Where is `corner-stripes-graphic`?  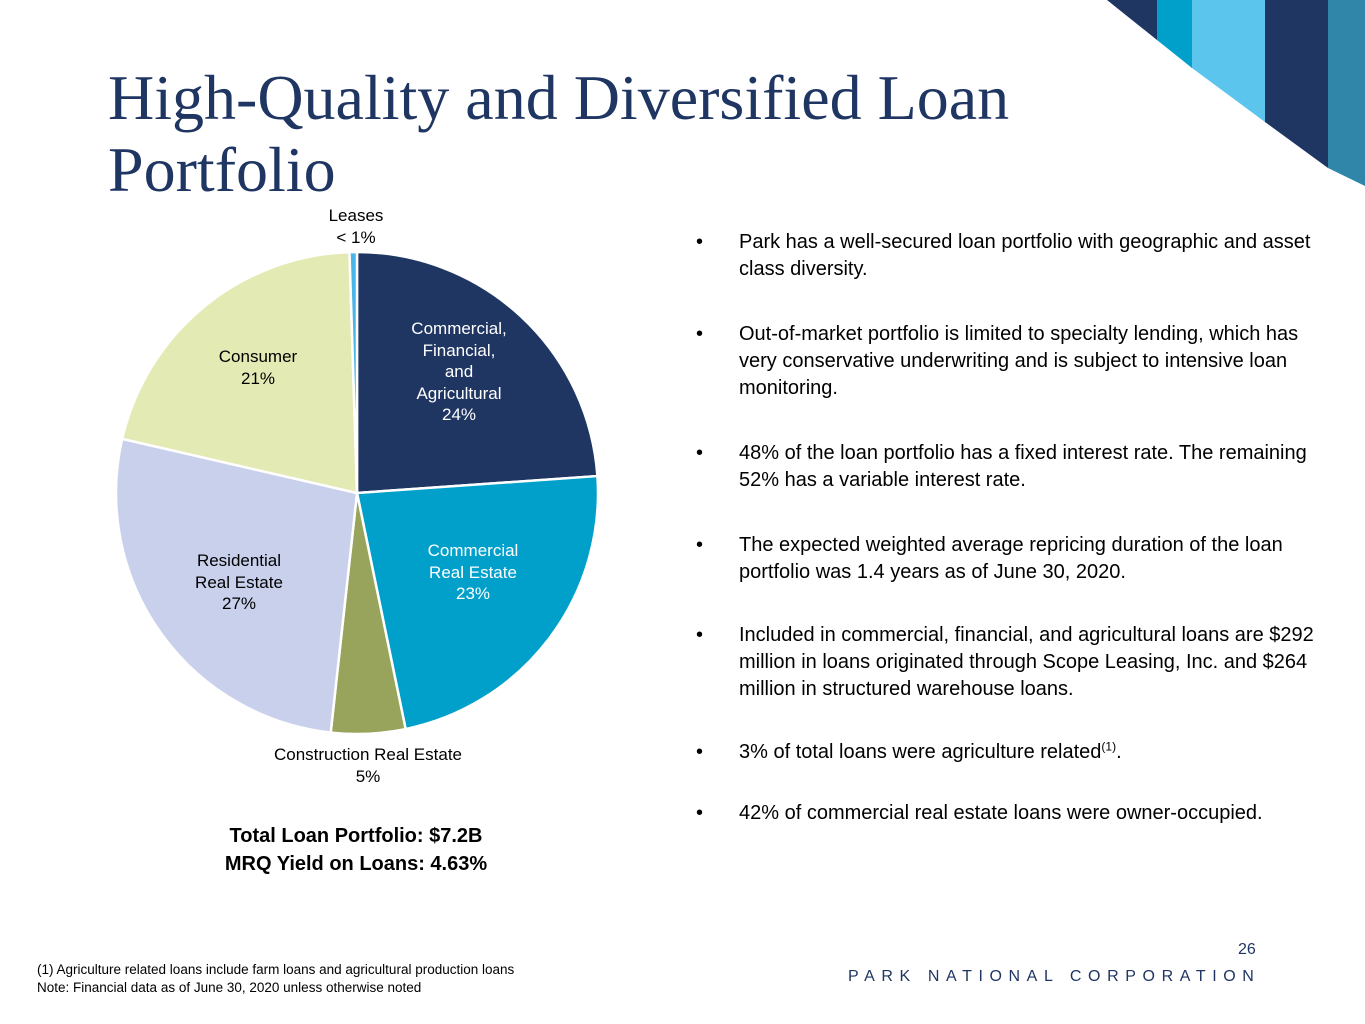
corner-stripes-graphic is located at coordinates (1236, 93).